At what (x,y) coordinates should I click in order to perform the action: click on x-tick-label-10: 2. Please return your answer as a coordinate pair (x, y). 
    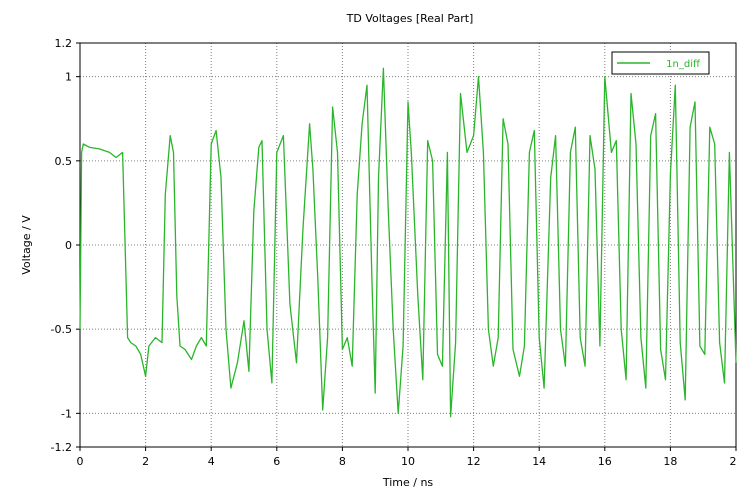
    Looking at the image, I should click on (733, 461).